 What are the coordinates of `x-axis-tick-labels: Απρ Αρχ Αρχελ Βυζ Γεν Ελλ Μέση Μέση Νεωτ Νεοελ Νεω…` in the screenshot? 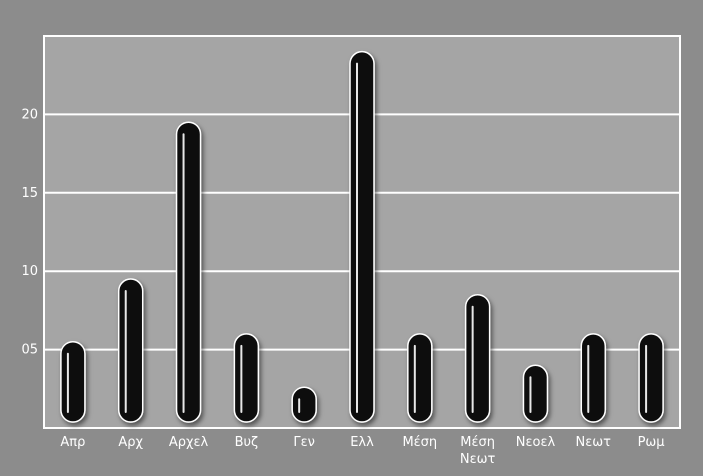 It's located at (362, 451).